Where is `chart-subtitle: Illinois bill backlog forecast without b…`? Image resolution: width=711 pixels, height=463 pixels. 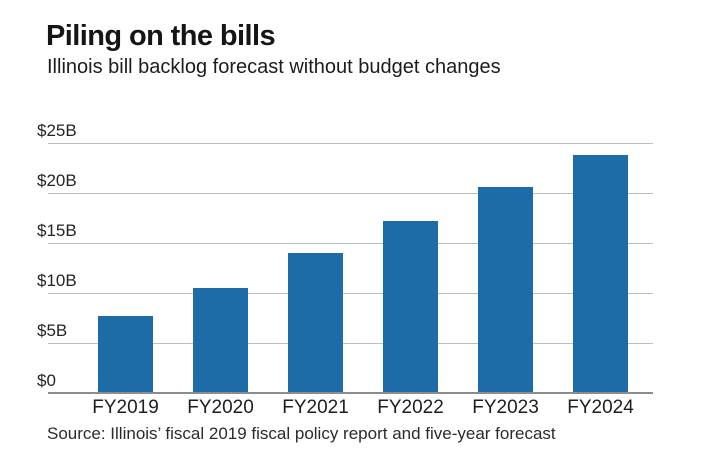
chart-subtitle: Illinois bill backlog forecast without b… is located at coordinates (274, 67).